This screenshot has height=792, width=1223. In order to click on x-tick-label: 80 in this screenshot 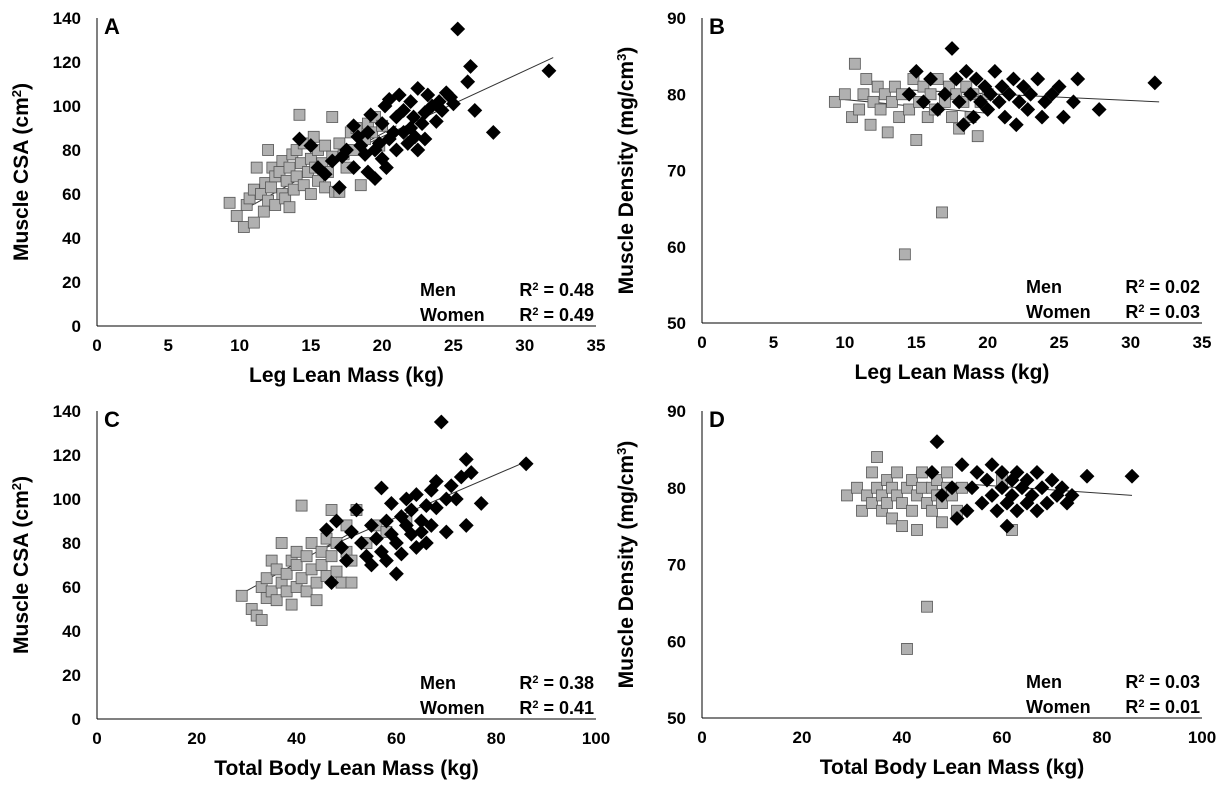, I will do `click(496, 738)`.